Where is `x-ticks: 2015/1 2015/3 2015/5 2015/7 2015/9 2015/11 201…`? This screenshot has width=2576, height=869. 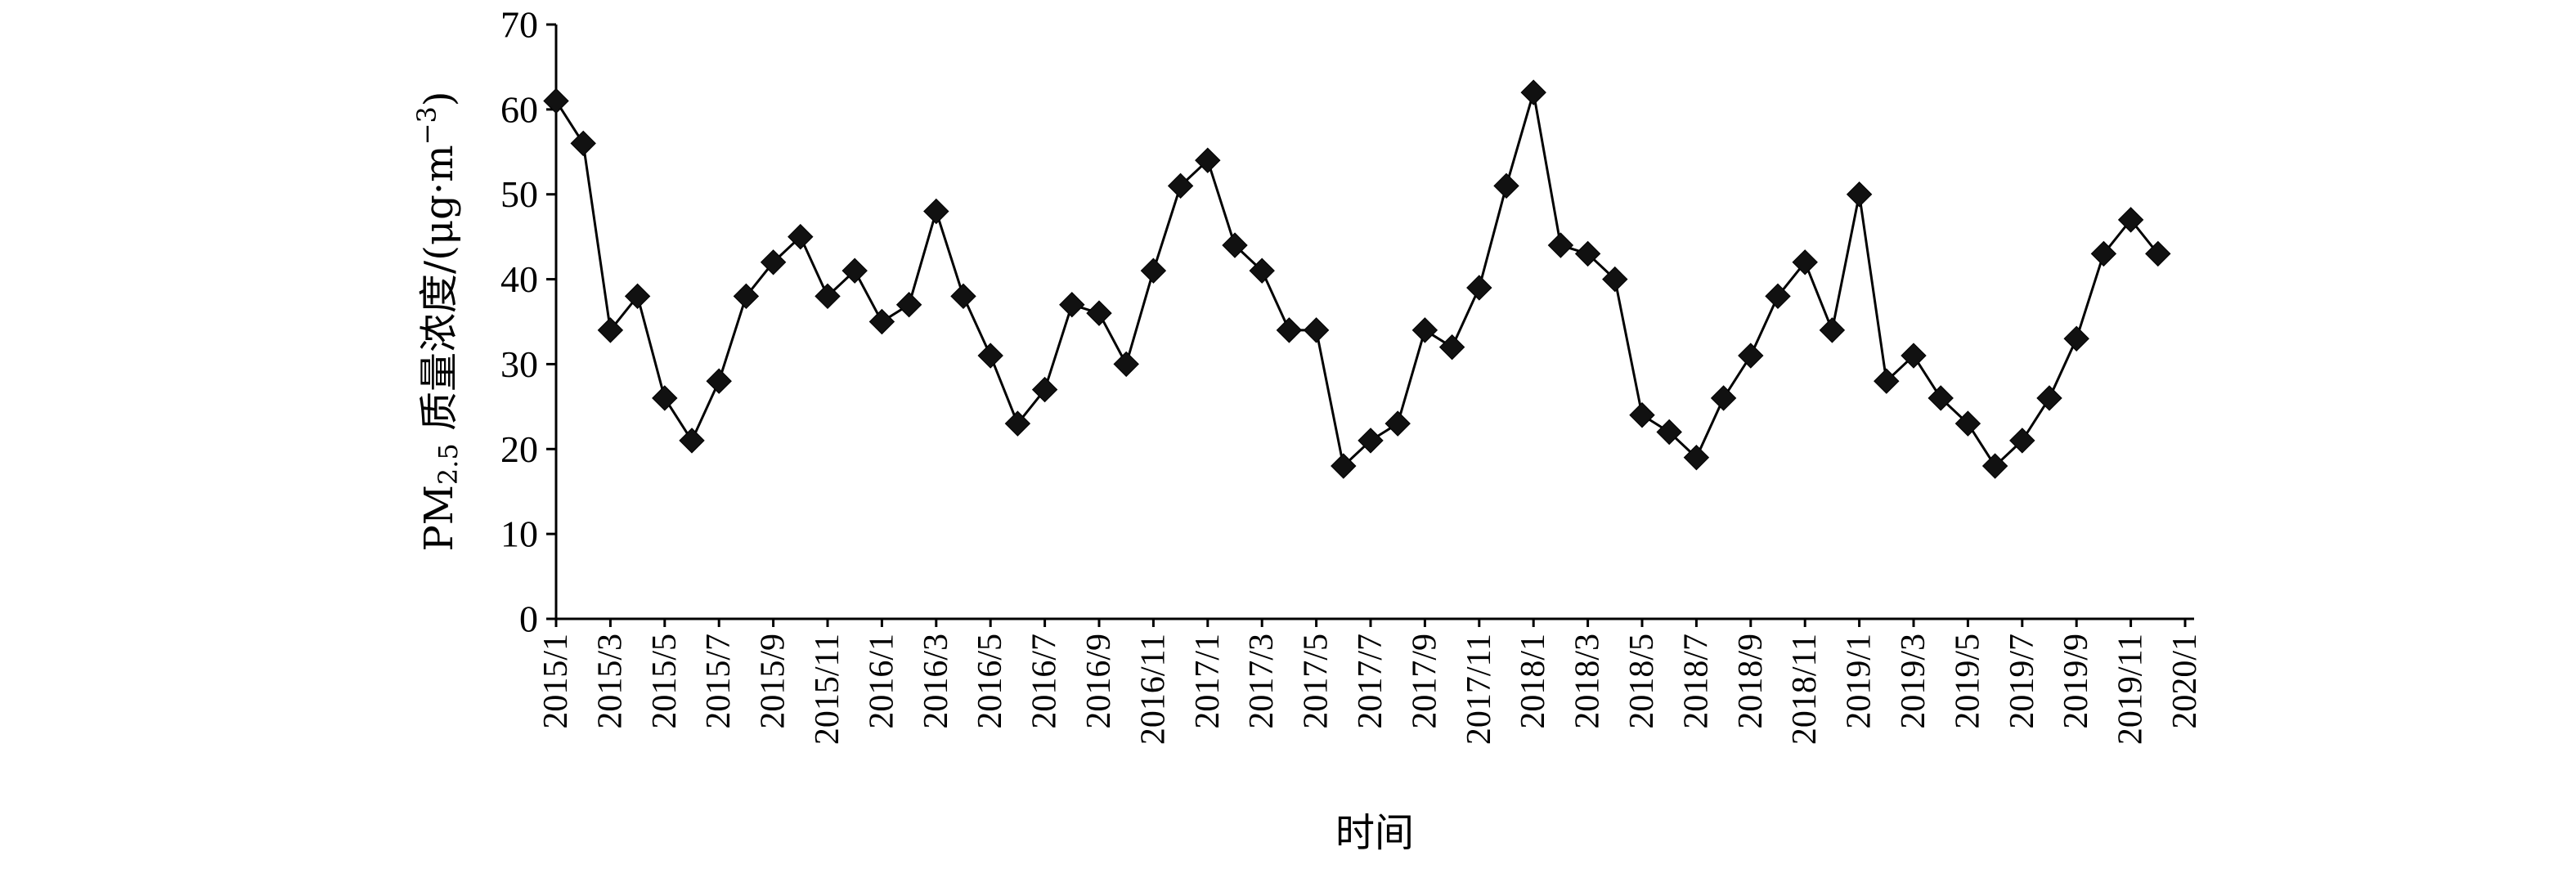
x-ticks: 2015/1 2015/3 2015/5 2015/7 2015/9 2015/11 201… is located at coordinates (1370, 682).